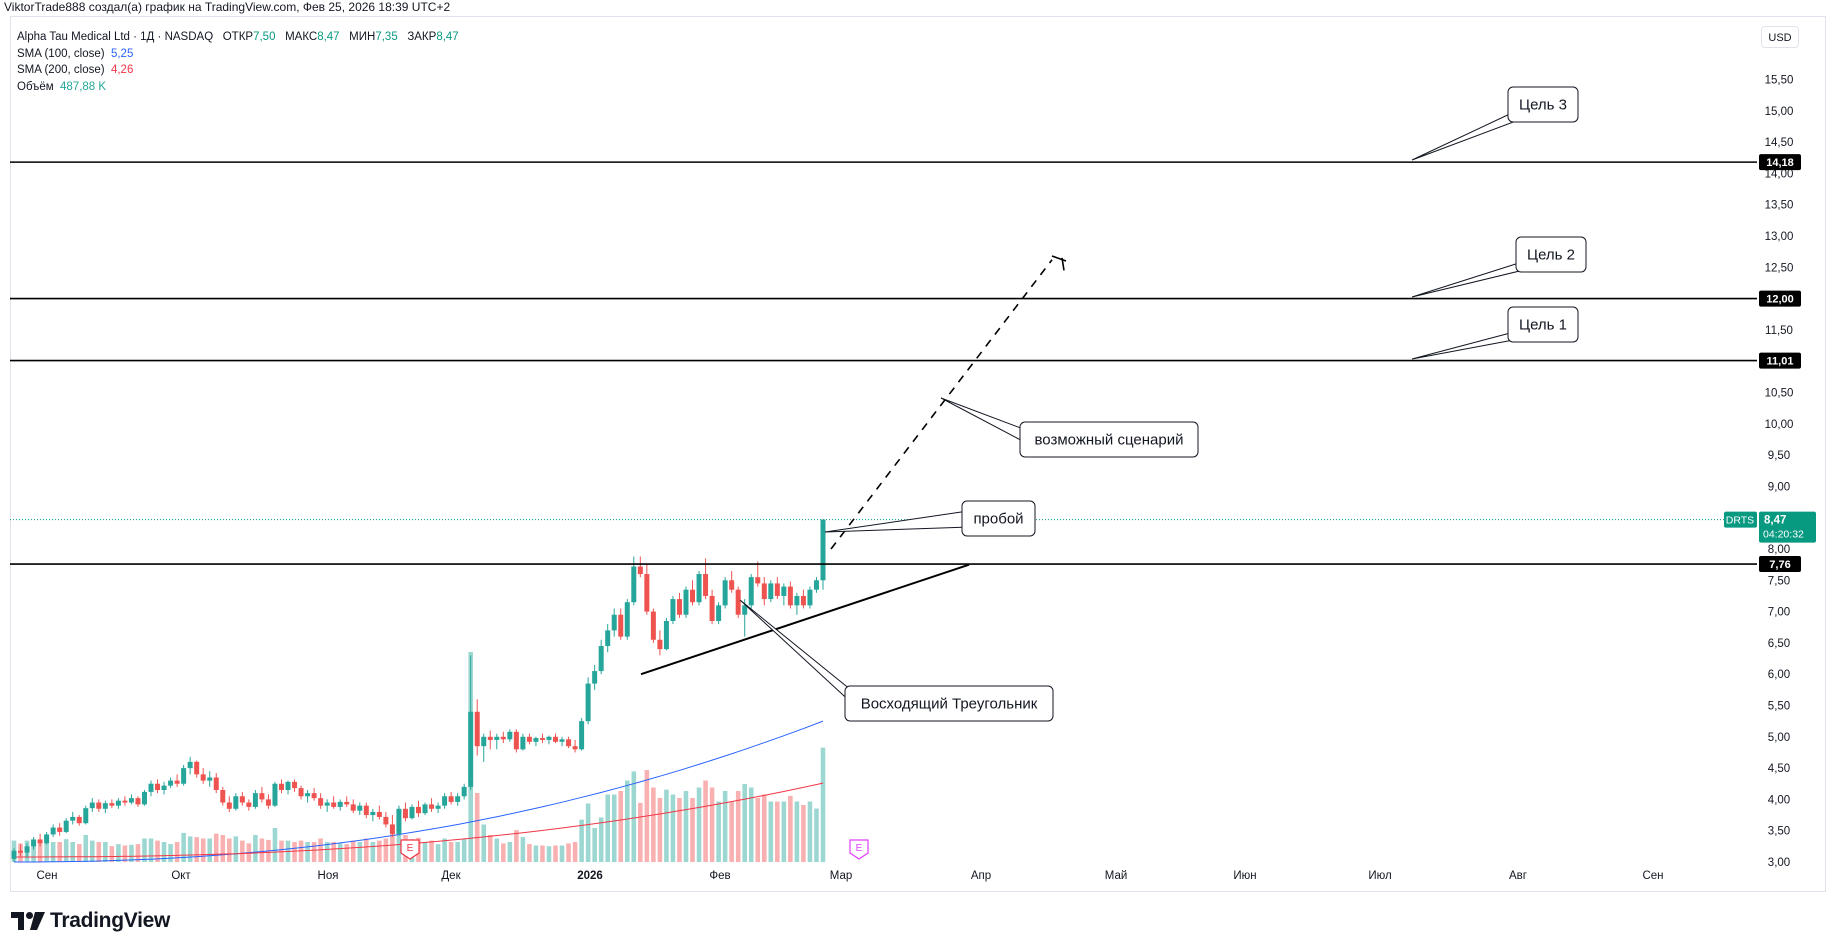 The width and height of the screenshot is (1832, 951). I want to click on callout-ascending-triangle-box, so click(949, 703).